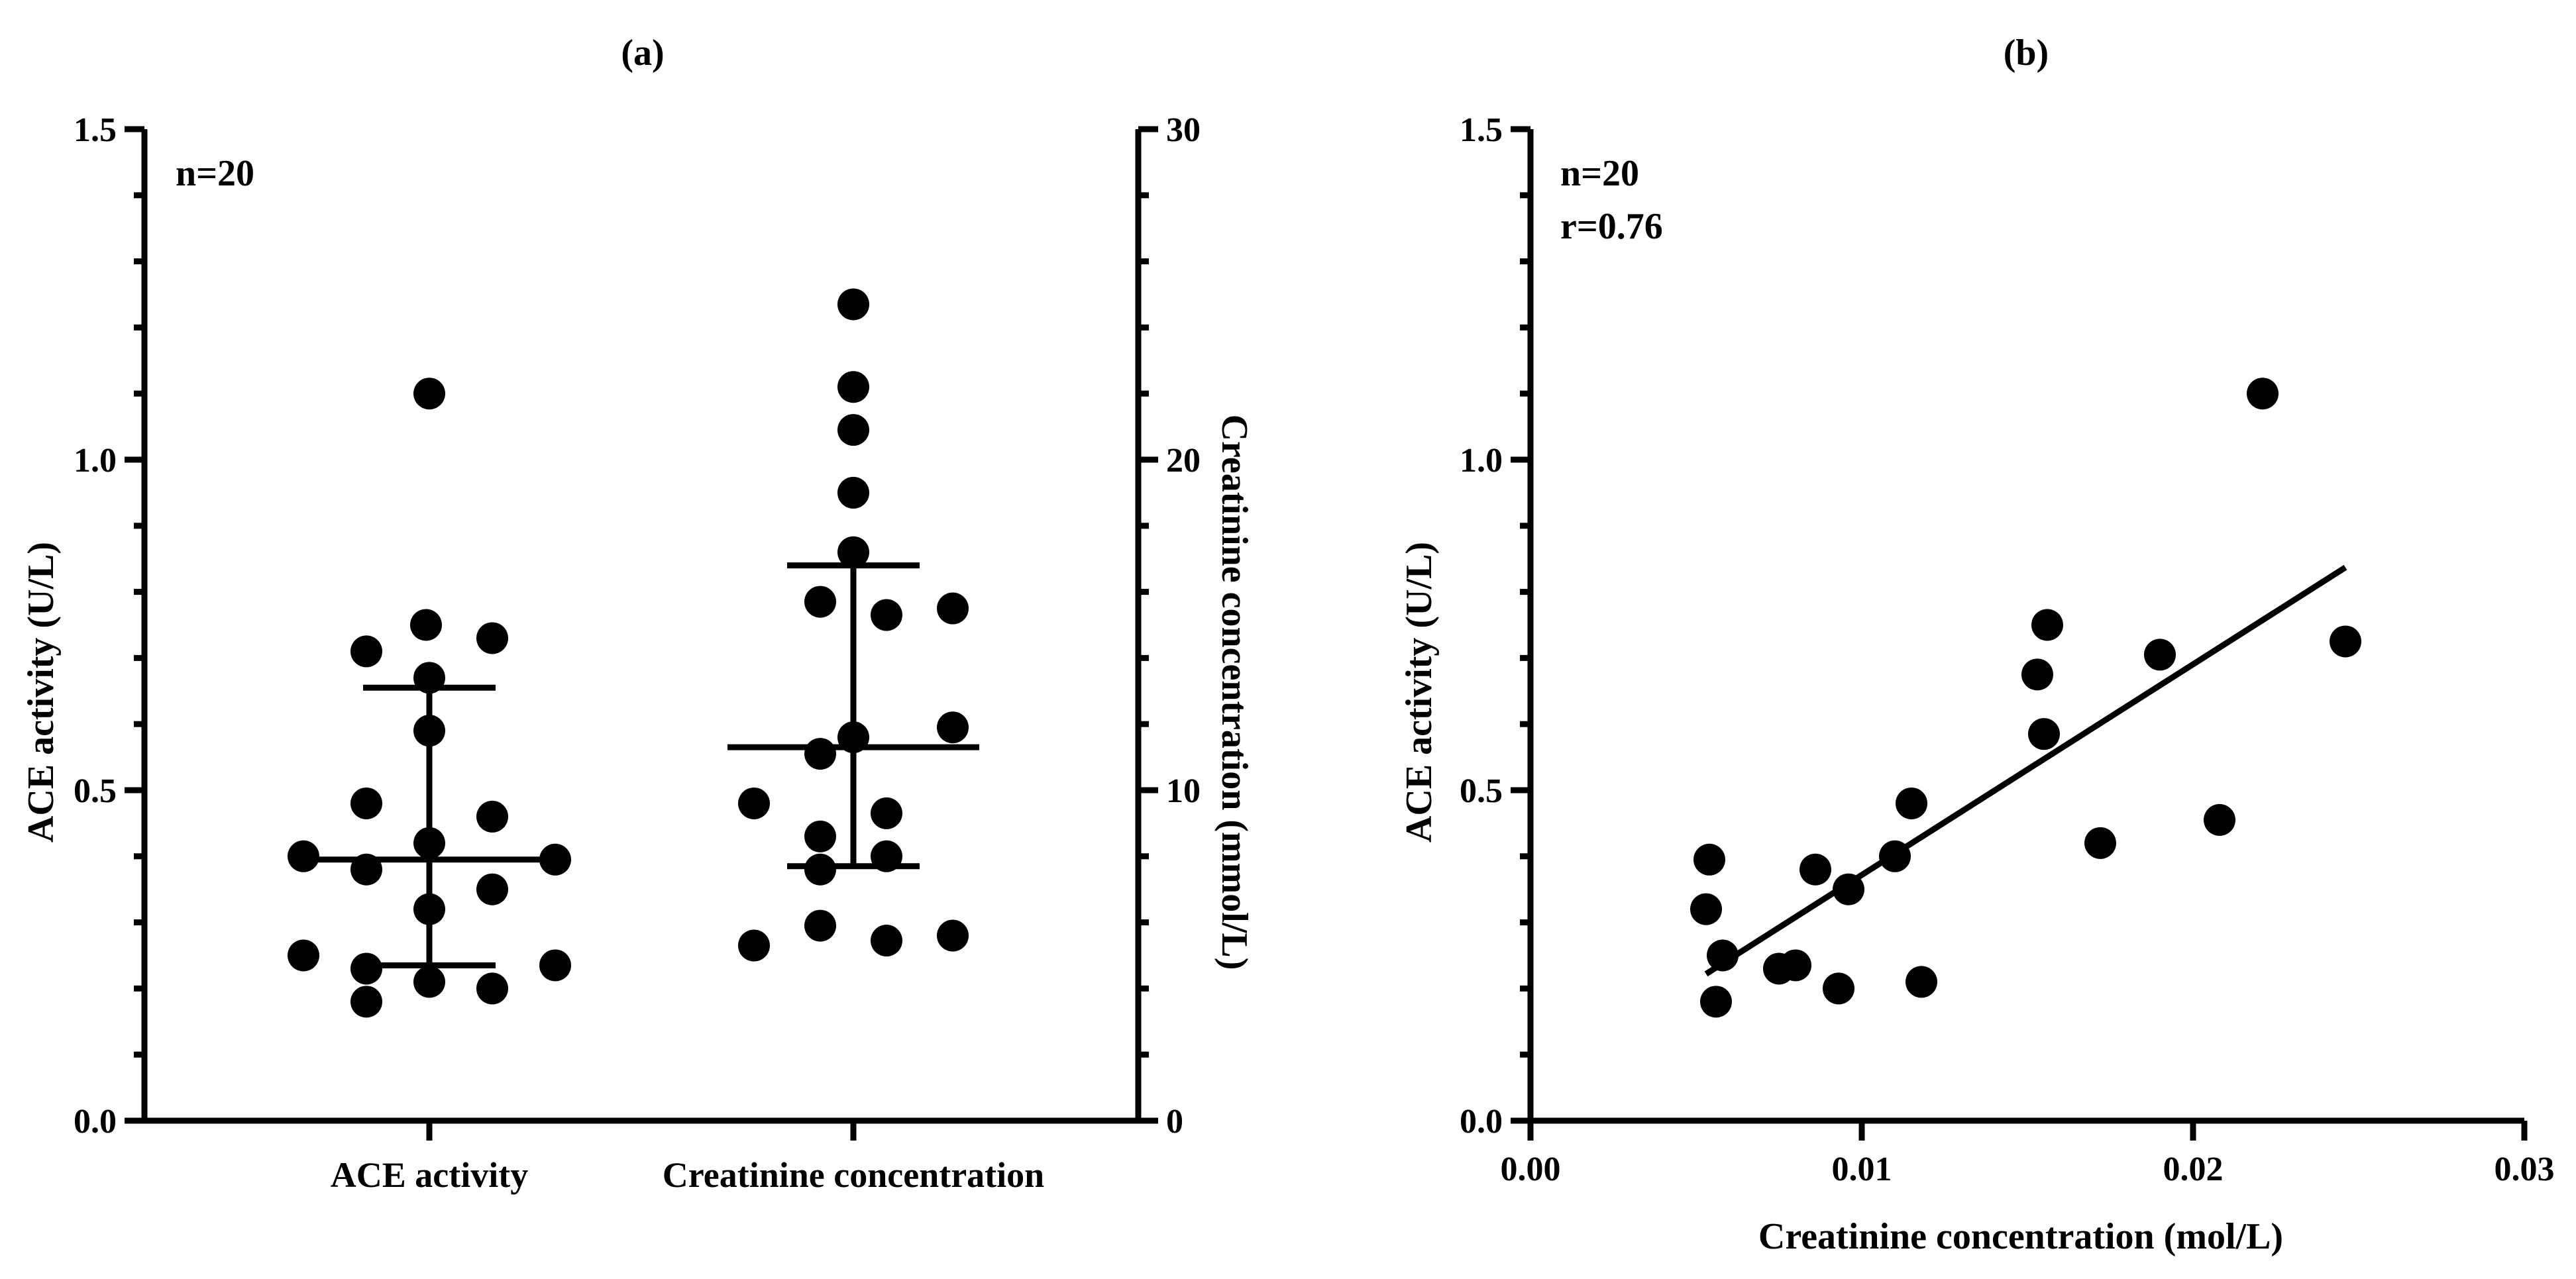 The height and width of the screenshot is (1279, 2576). Describe the element at coordinates (215, 174) in the screenshot. I see `panel-a-annotation: n=20` at that location.